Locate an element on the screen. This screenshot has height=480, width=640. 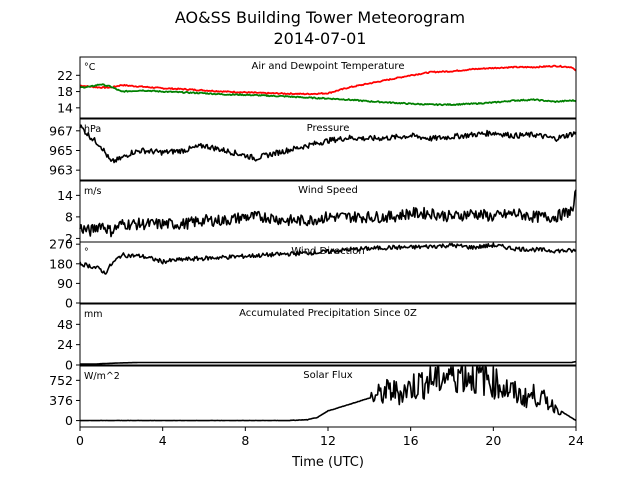
x-tick-label: 8 is located at coordinates (245, 440).